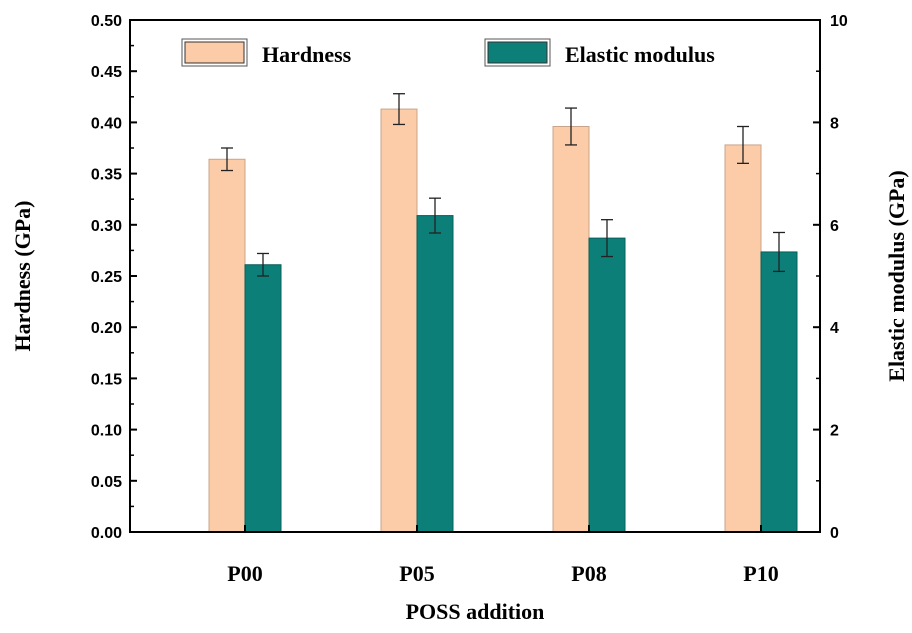  Describe the element at coordinates (106, 533) in the screenshot. I see `y-left-tick-label: 0.00` at that location.